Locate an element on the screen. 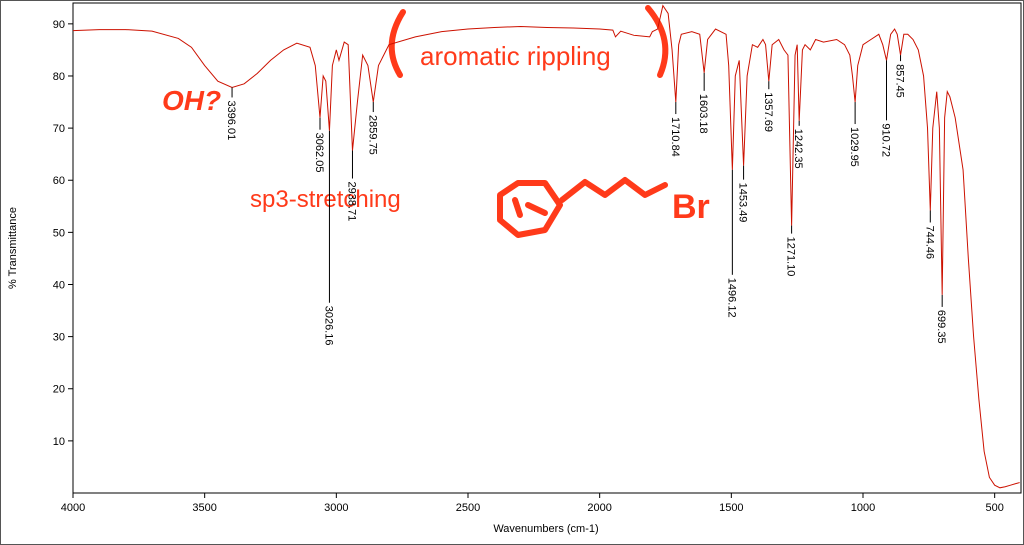 The width and height of the screenshot is (1024, 545). peak-label: 3026.16 is located at coordinates (328, 326).